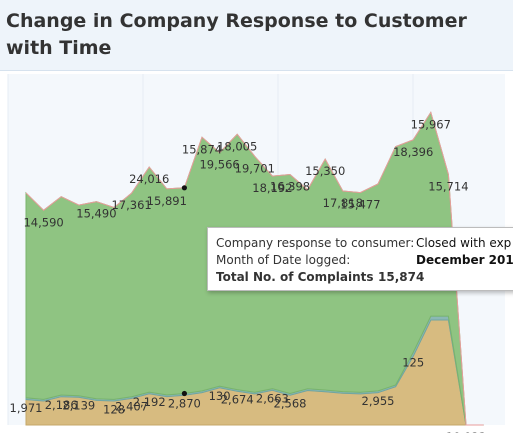  What do you see at coordinates (325, 171) in the screenshot?
I see `top-data-label-17: 15,350` at bounding box center [325, 171].